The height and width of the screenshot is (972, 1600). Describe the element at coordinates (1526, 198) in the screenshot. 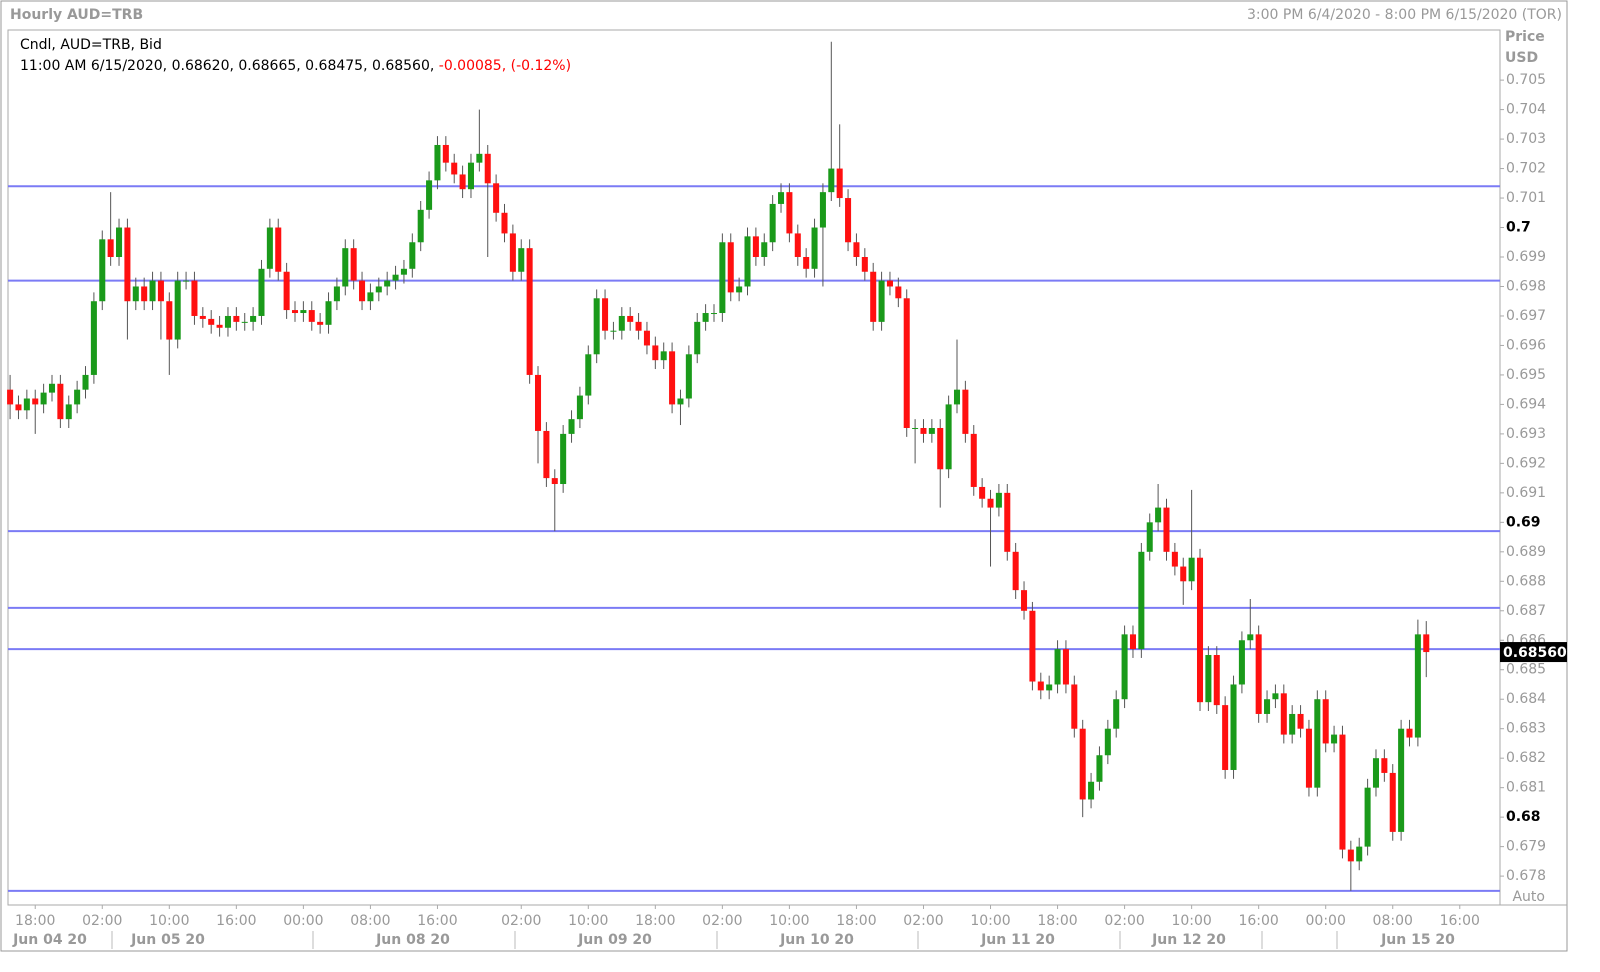

I see `y-tick-label: 0.701` at that location.